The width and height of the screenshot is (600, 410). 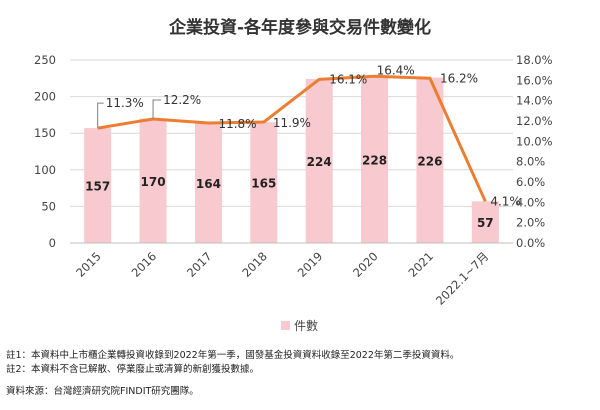 I want to click on legend: 件數, so click(x=299, y=326).